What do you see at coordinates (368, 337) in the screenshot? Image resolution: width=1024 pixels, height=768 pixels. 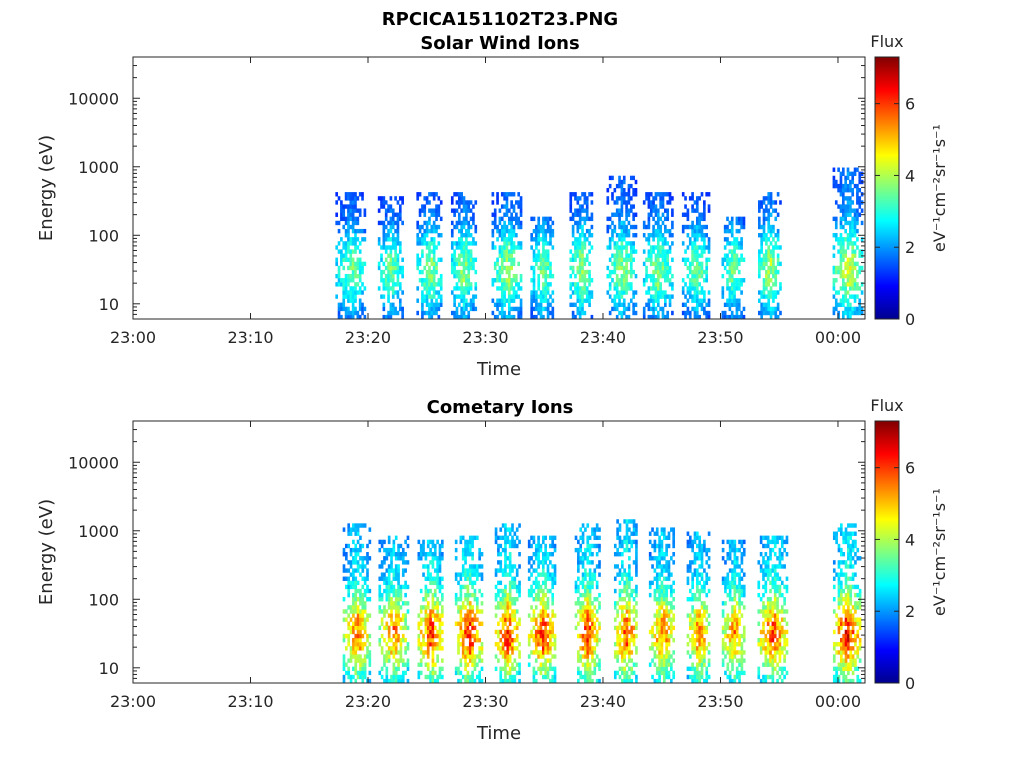 I see `x-tick-label: 23:20` at bounding box center [368, 337].